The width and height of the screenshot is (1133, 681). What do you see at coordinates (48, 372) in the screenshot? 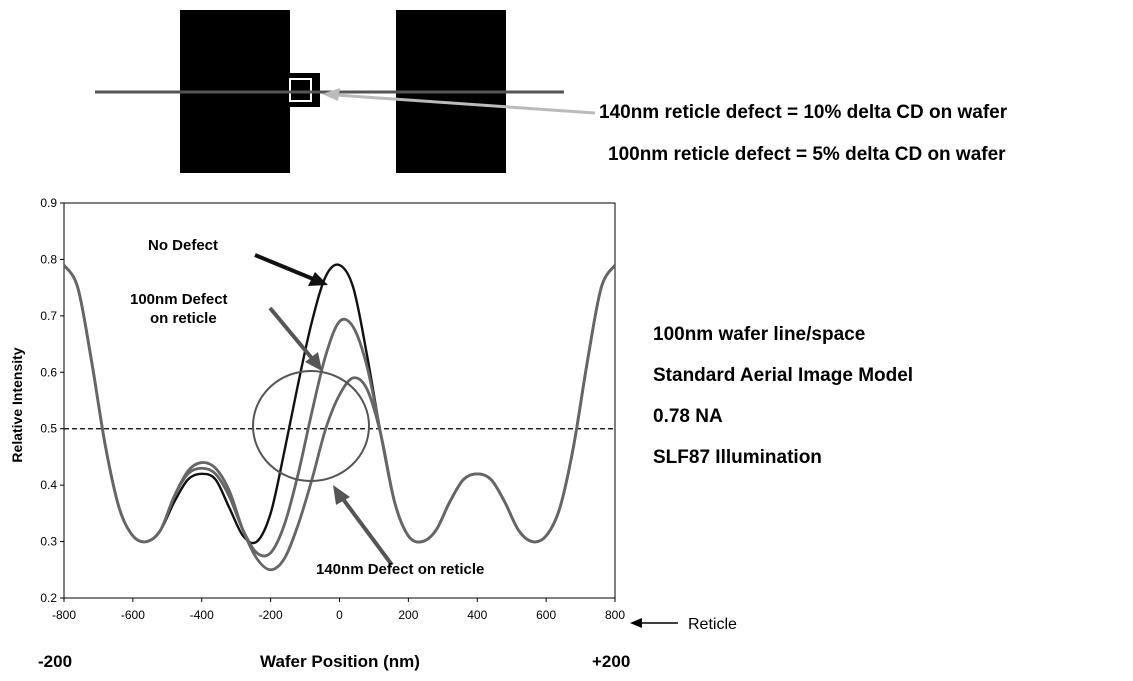
I see `y-tick-label: 0.6` at bounding box center [48, 372].